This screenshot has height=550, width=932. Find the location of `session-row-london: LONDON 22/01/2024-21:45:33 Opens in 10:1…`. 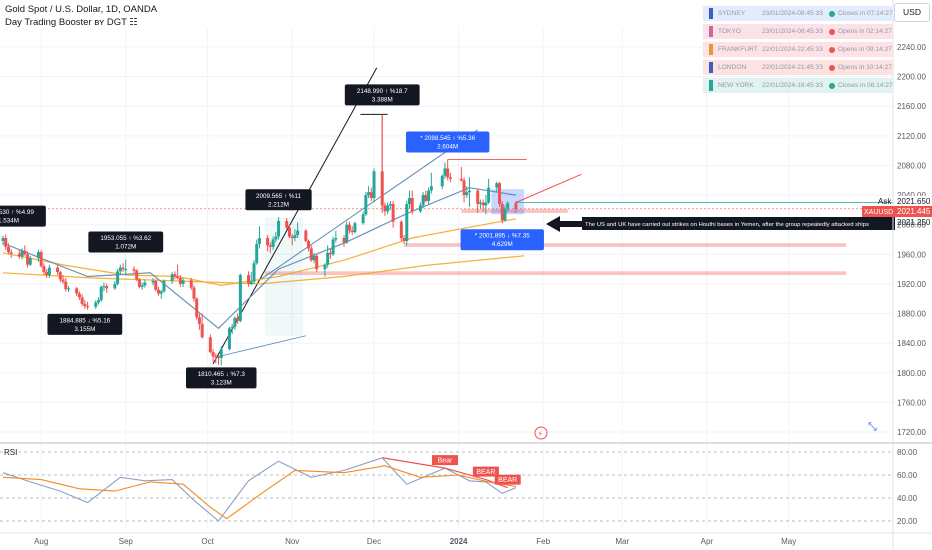

session-row-london: LONDON 22/01/2024-21:45:33 Opens in 10:1… is located at coordinates (798, 67).